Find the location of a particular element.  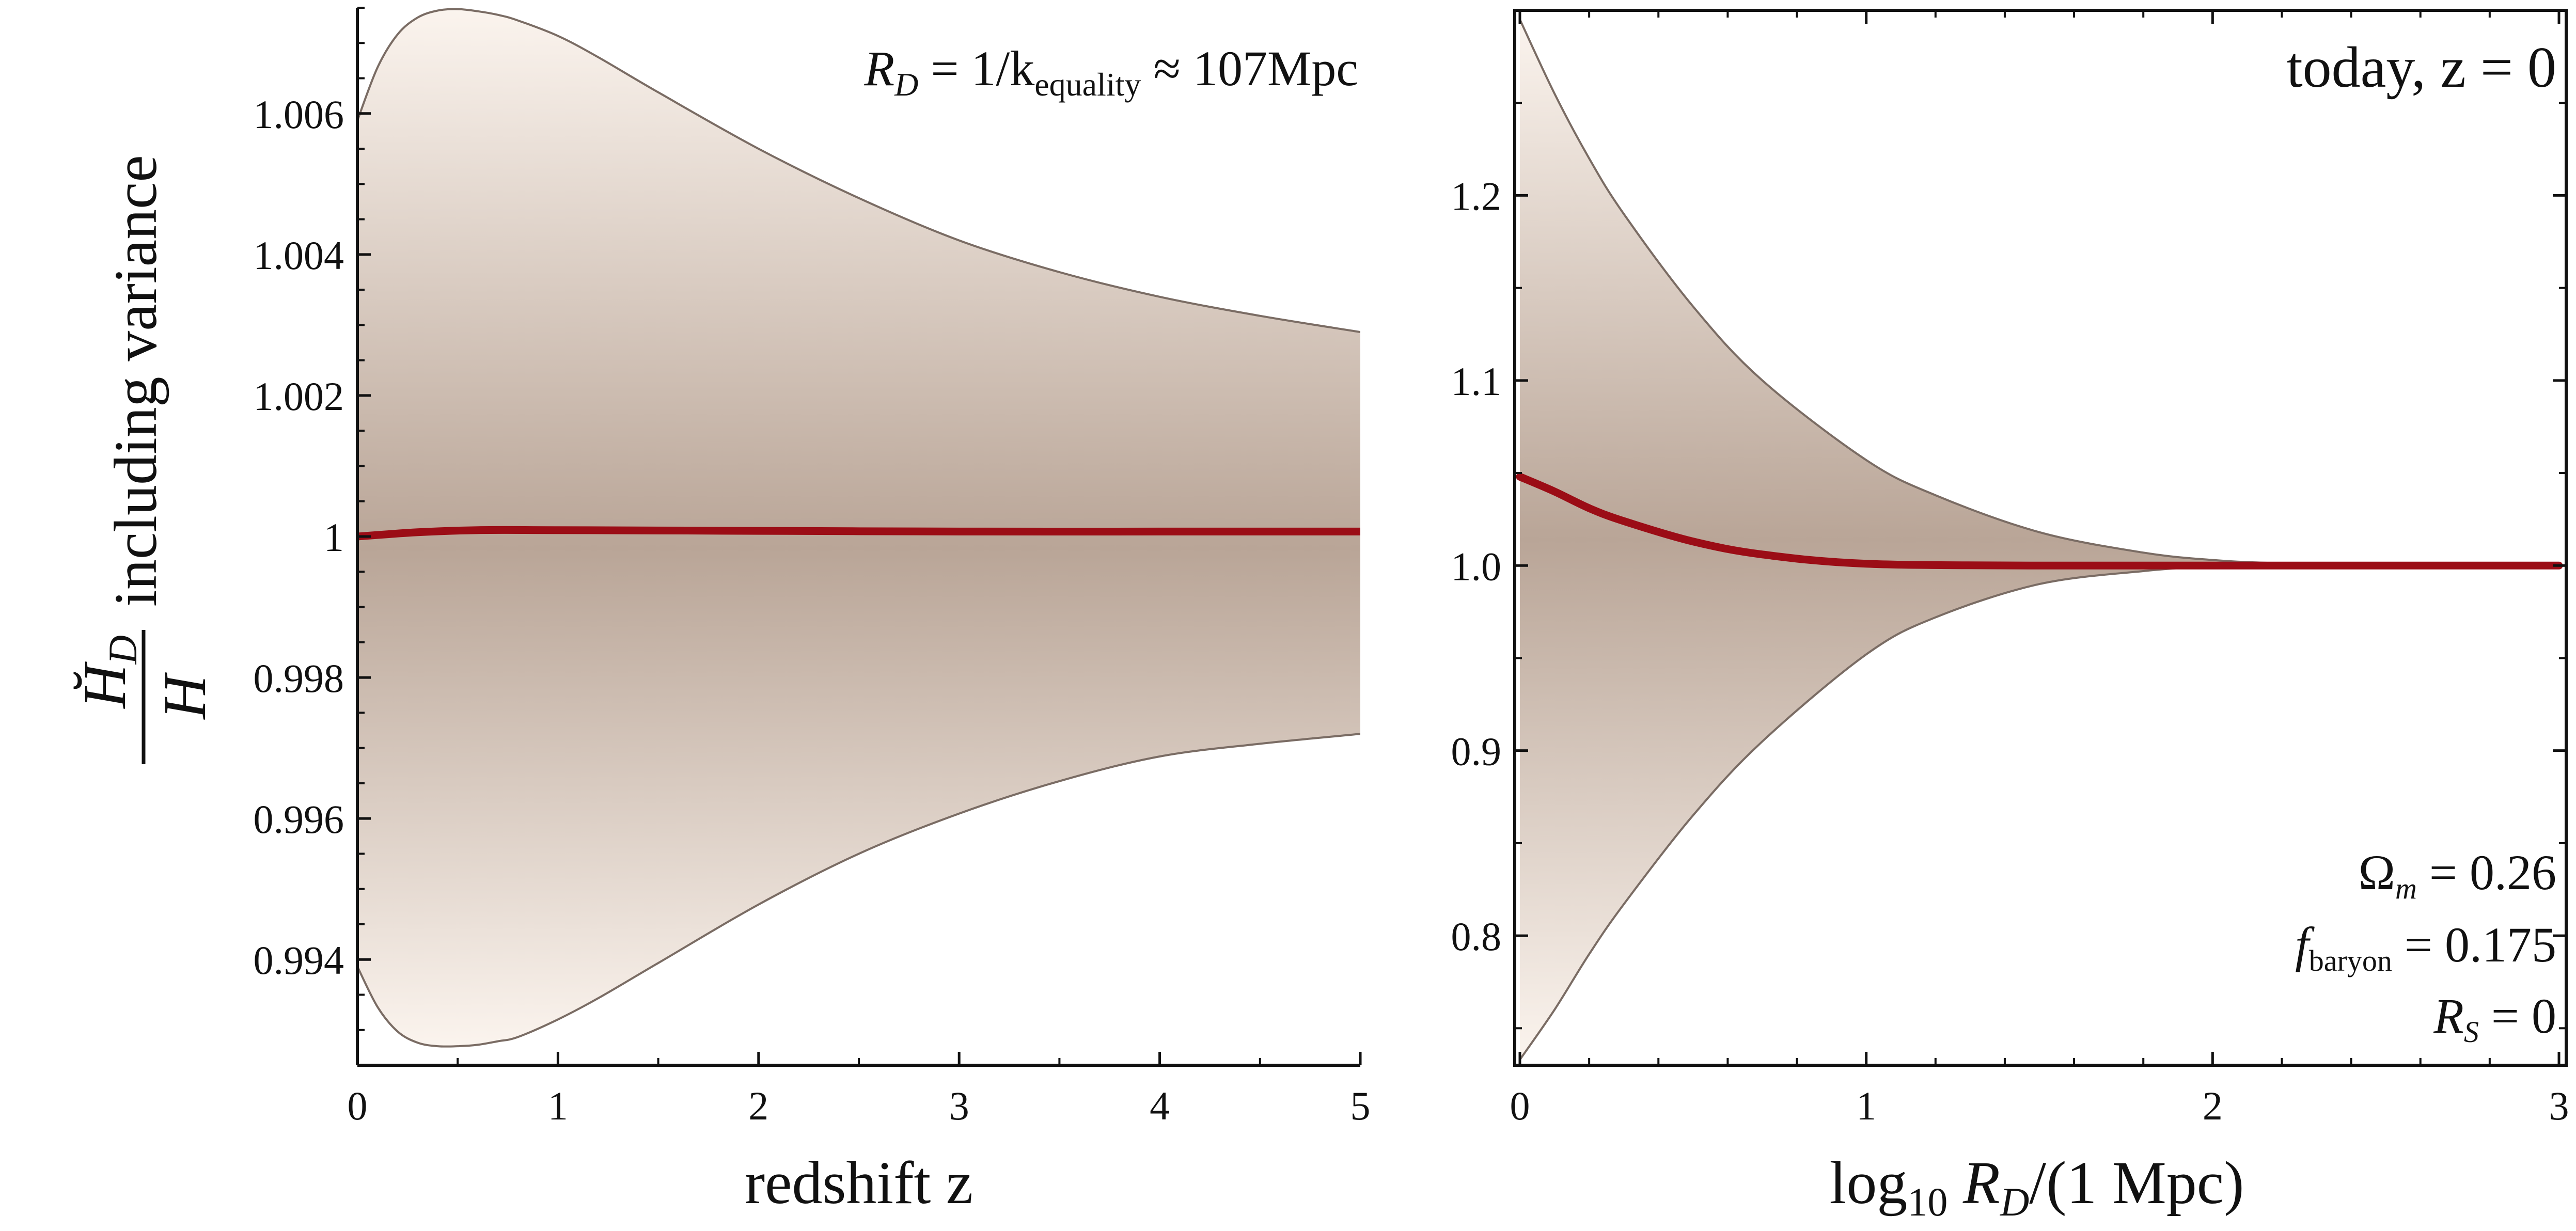

right-annotation-rs: RS = 0 is located at coordinates (2494, 1018).